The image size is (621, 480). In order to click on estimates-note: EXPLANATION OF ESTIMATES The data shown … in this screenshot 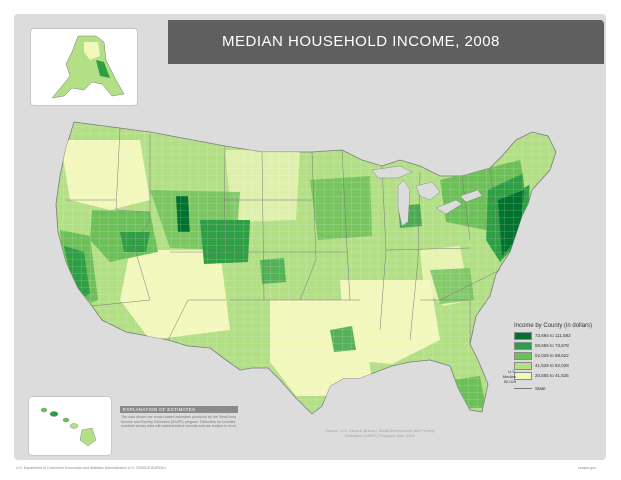, I will do `click(179, 429)`.